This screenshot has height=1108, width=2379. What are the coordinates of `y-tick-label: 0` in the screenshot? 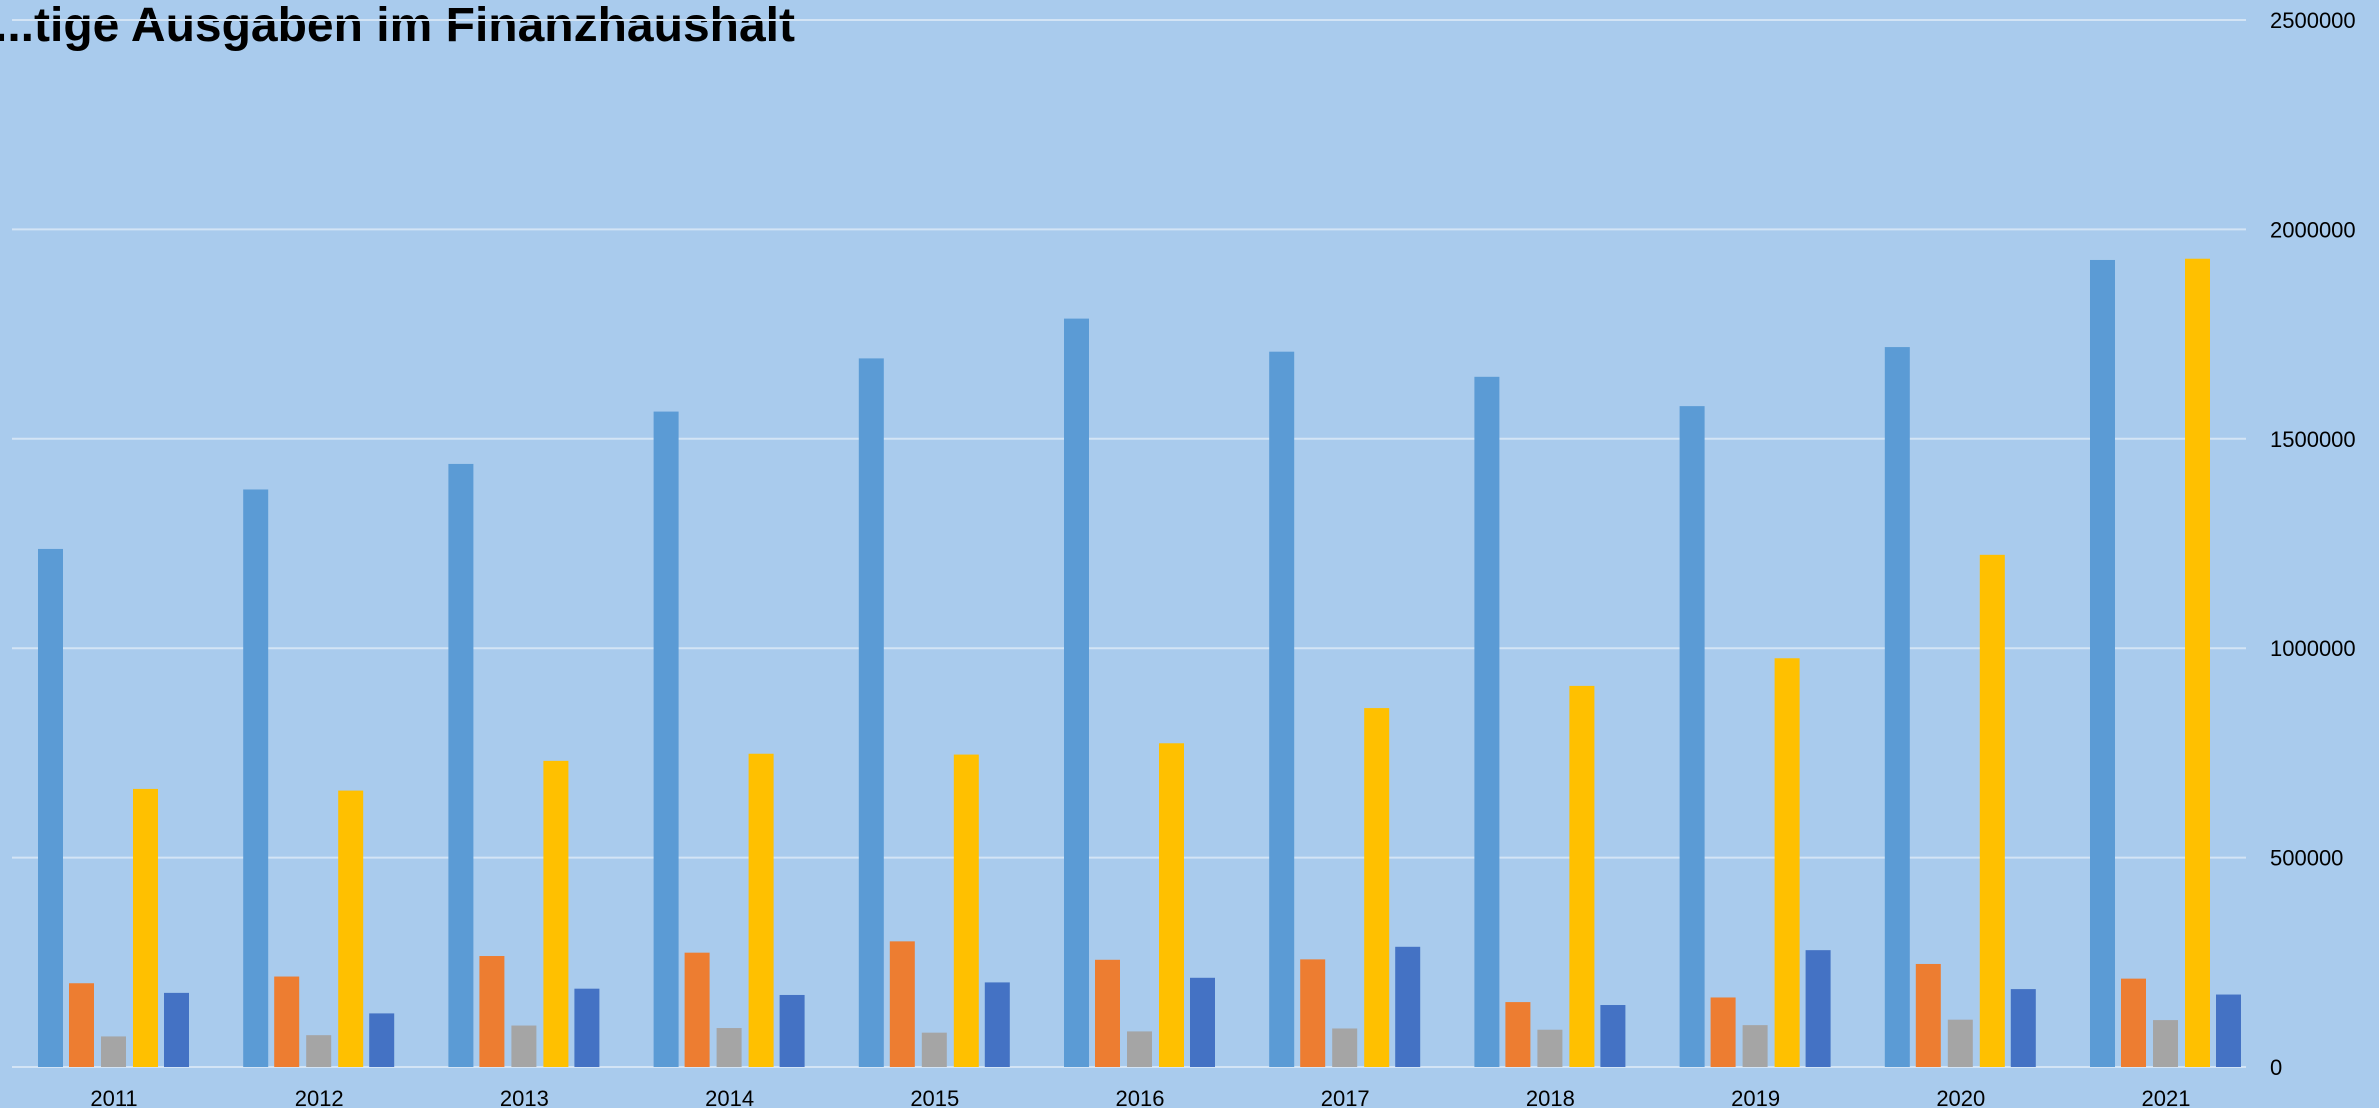 It's located at (2276, 1067).